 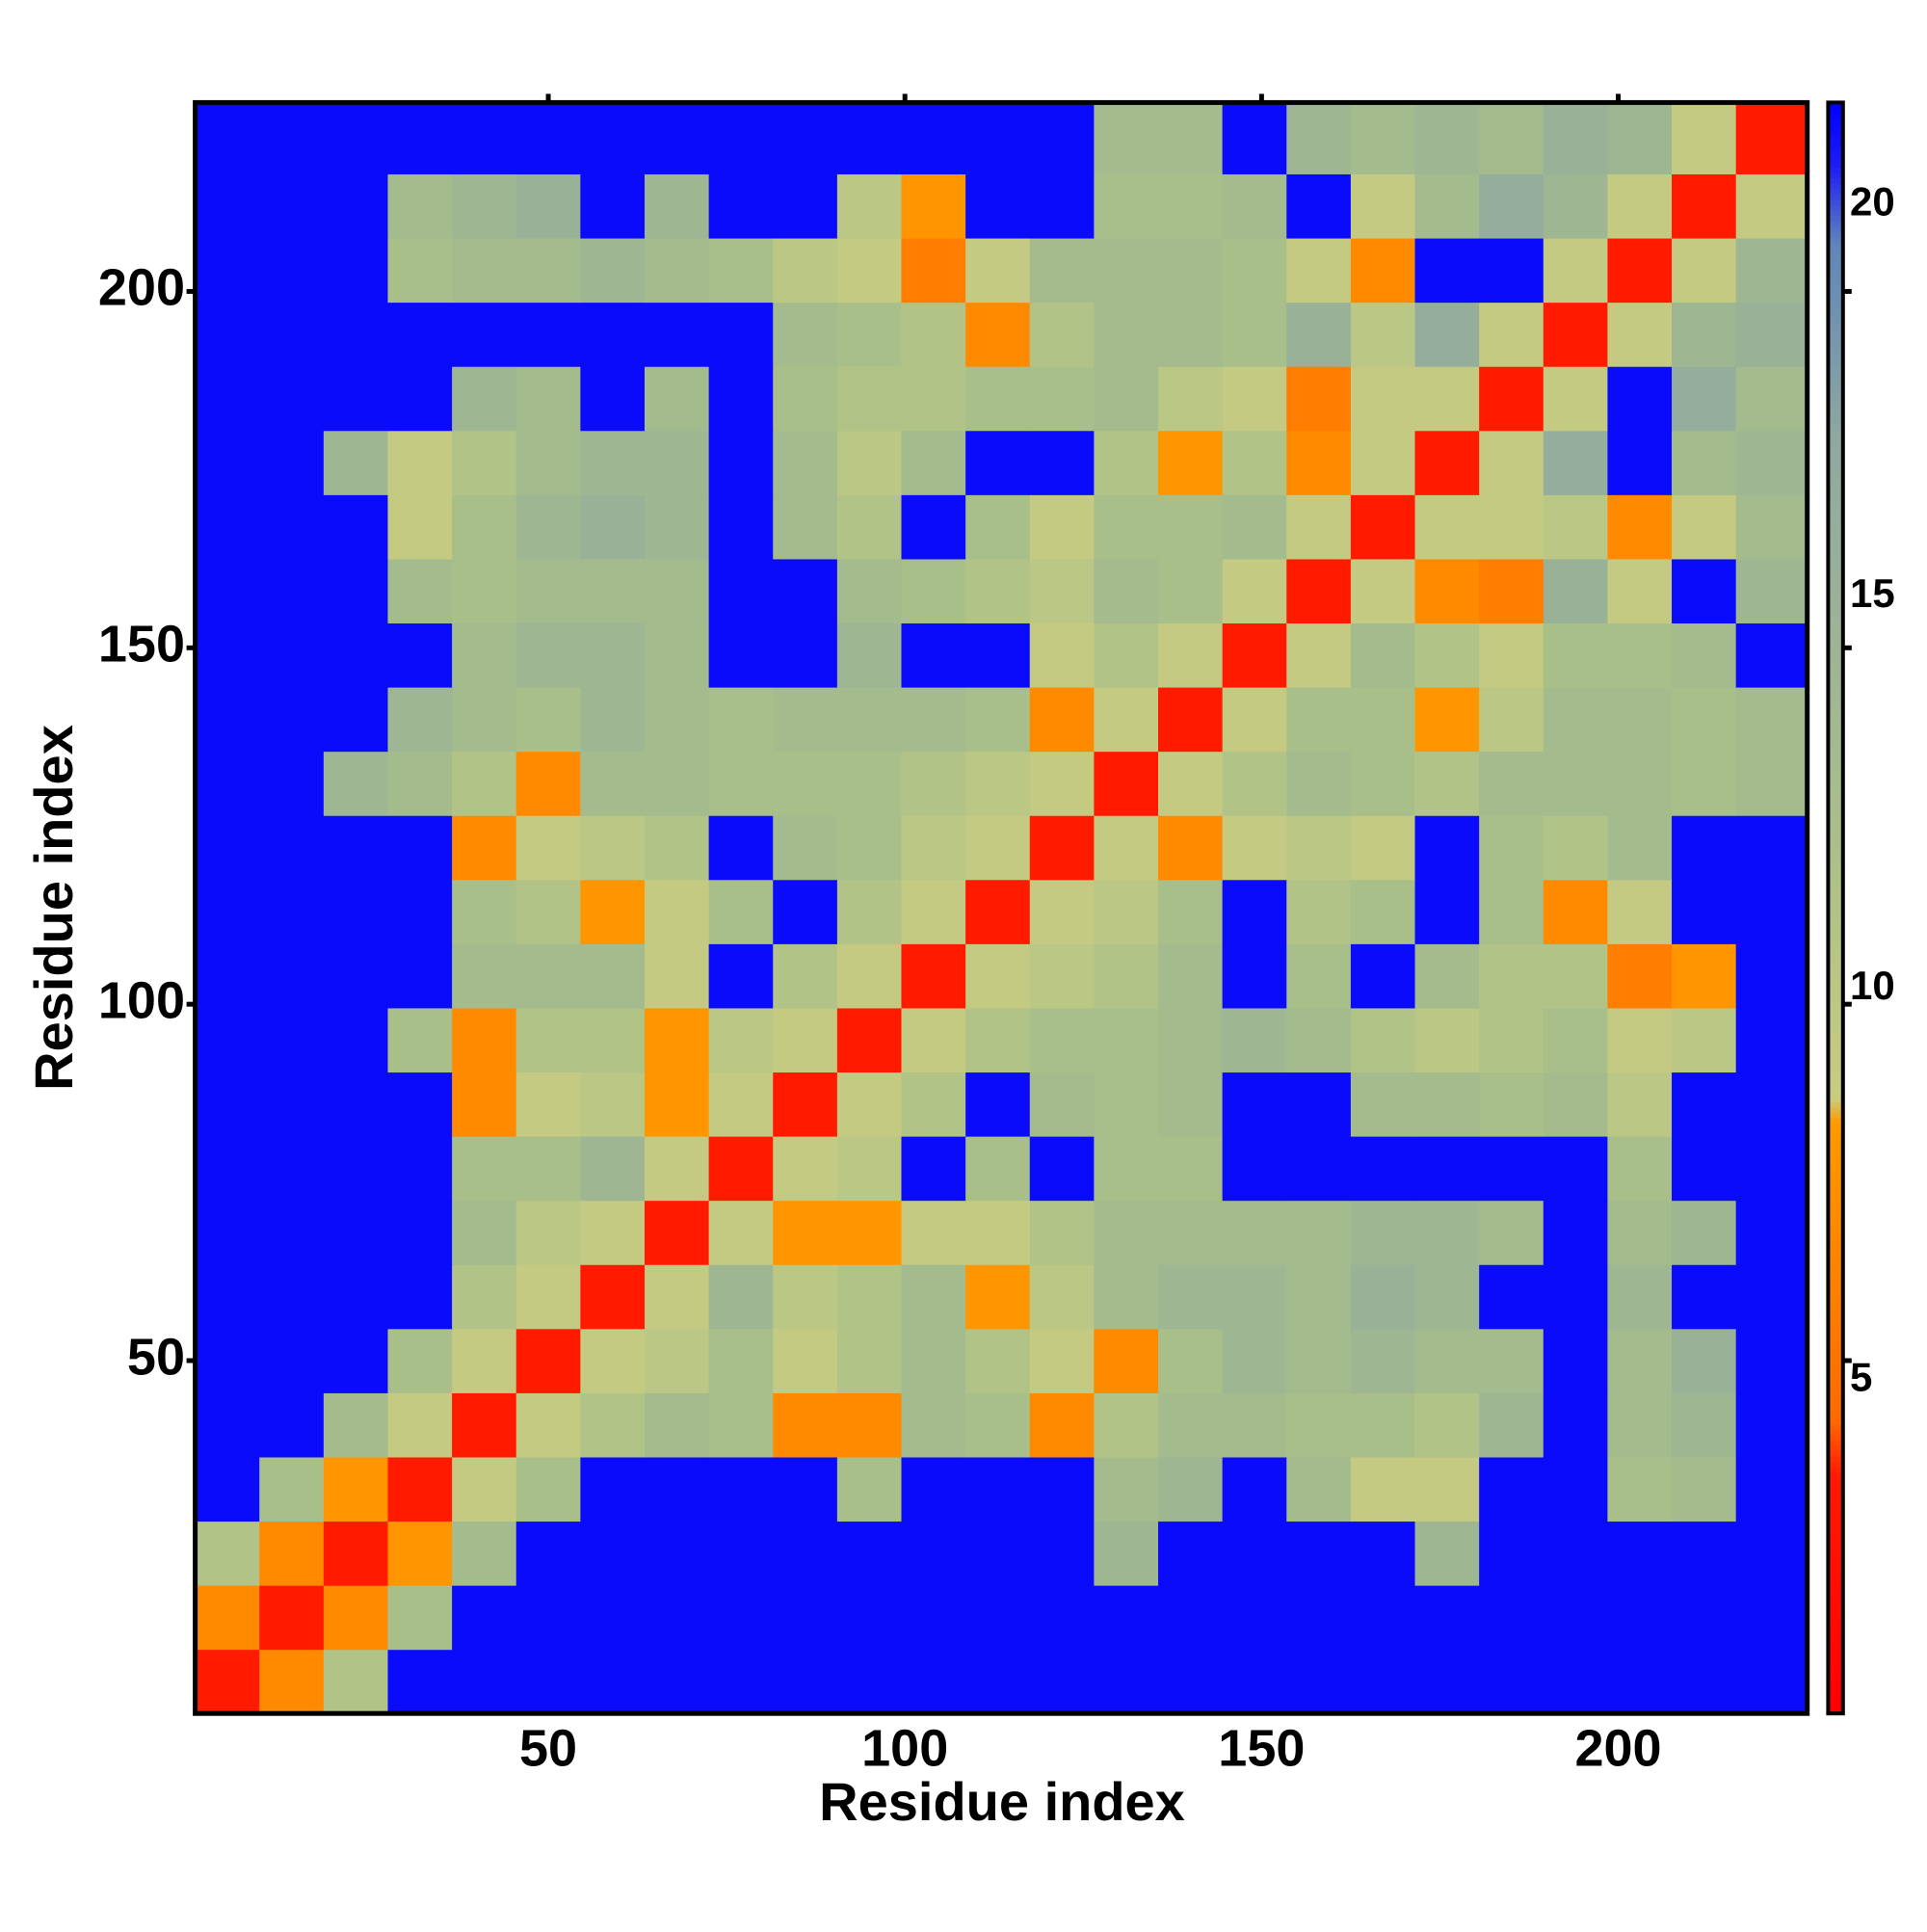 What do you see at coordinates (141, 645) in the screenshot?
I see `y-tick-label: 150` at bounding box center [141, 645].